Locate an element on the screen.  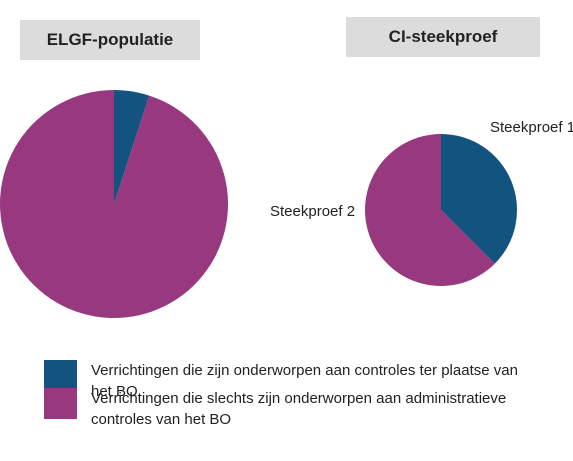
pie-ci is located at coordinates (440, 210).